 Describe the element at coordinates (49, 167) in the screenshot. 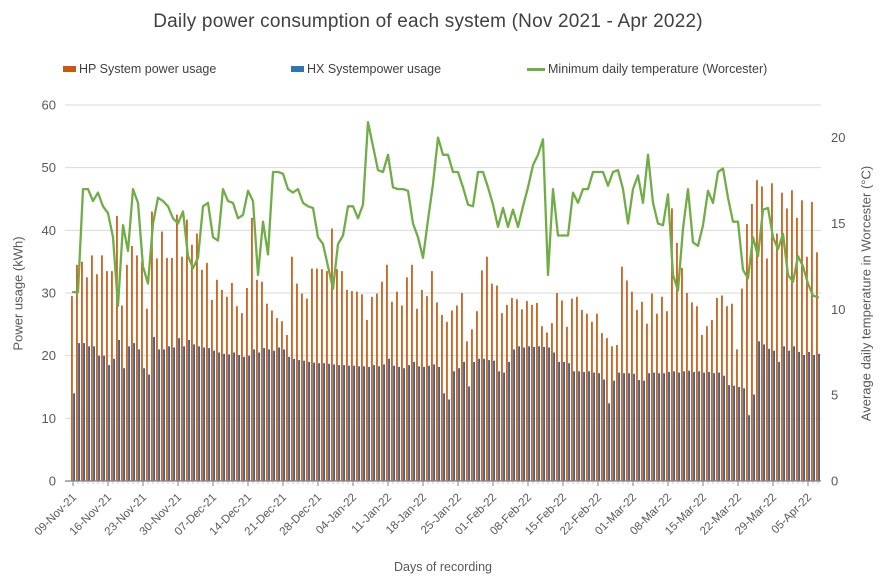

I see `svg-text: 50` at that location.